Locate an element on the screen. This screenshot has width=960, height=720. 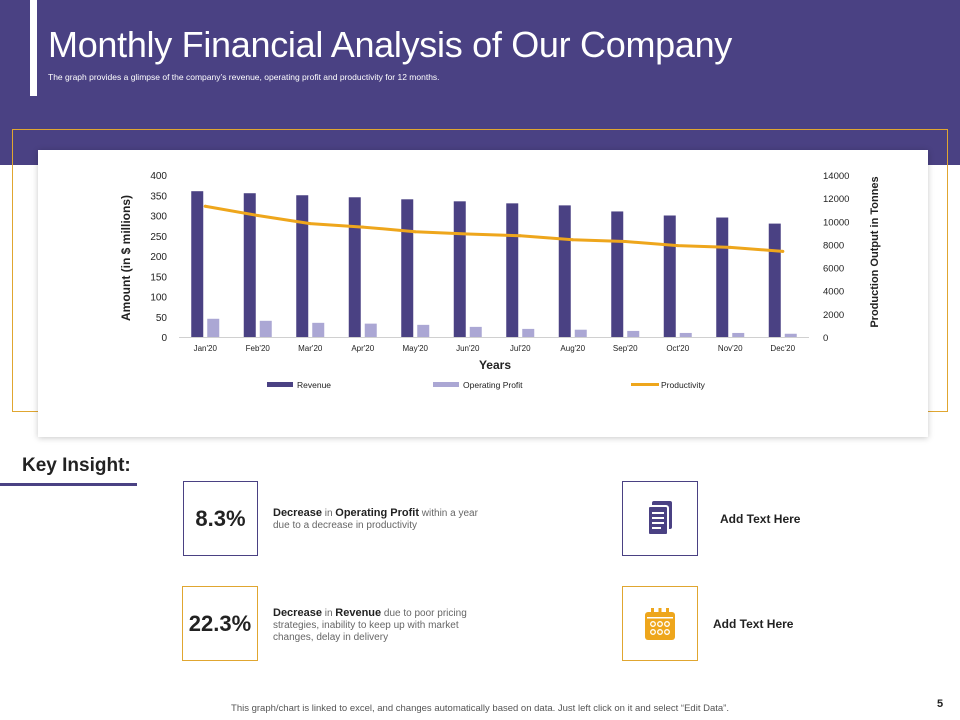
y2-tick-label: 14000 is located at coordinates (836, 176).